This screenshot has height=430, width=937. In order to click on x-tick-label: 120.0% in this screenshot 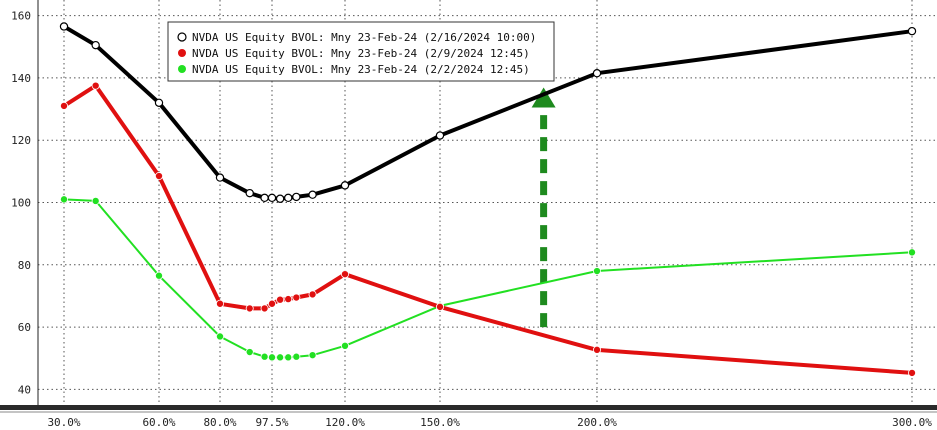, I will do `click(345, 422)`.